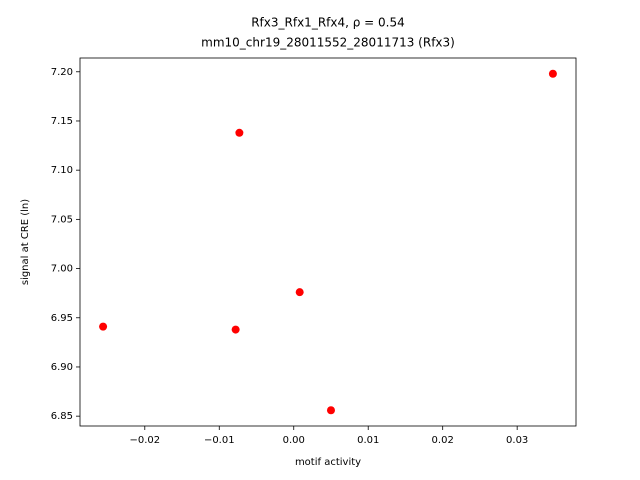 Image resolution: width=640 pixels, height=480 pixels. Describe the element at coordinates (62, 170) in the screenshot. I see `y-tick-label: 7.10` at that location.